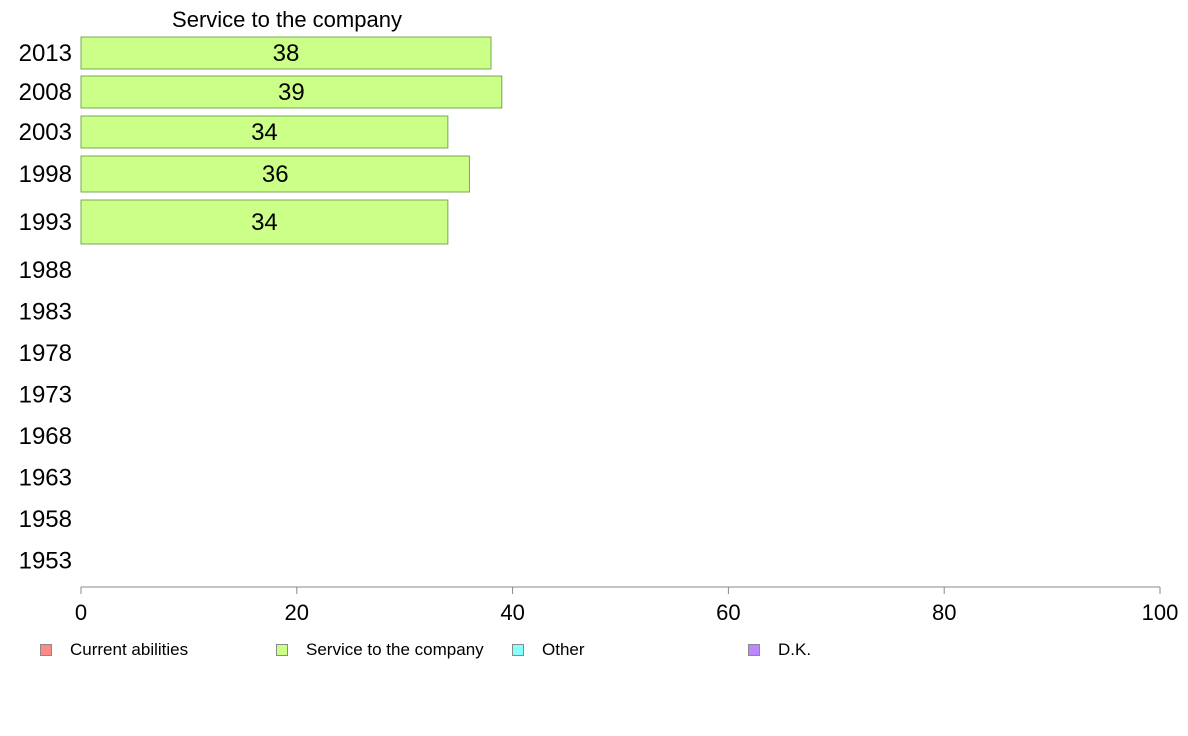 This screenshot has height=736, width=1188. Describe the element at coordinates (728, 612) in the screenshot. I see `x-tick-label-60: 60` at that location.